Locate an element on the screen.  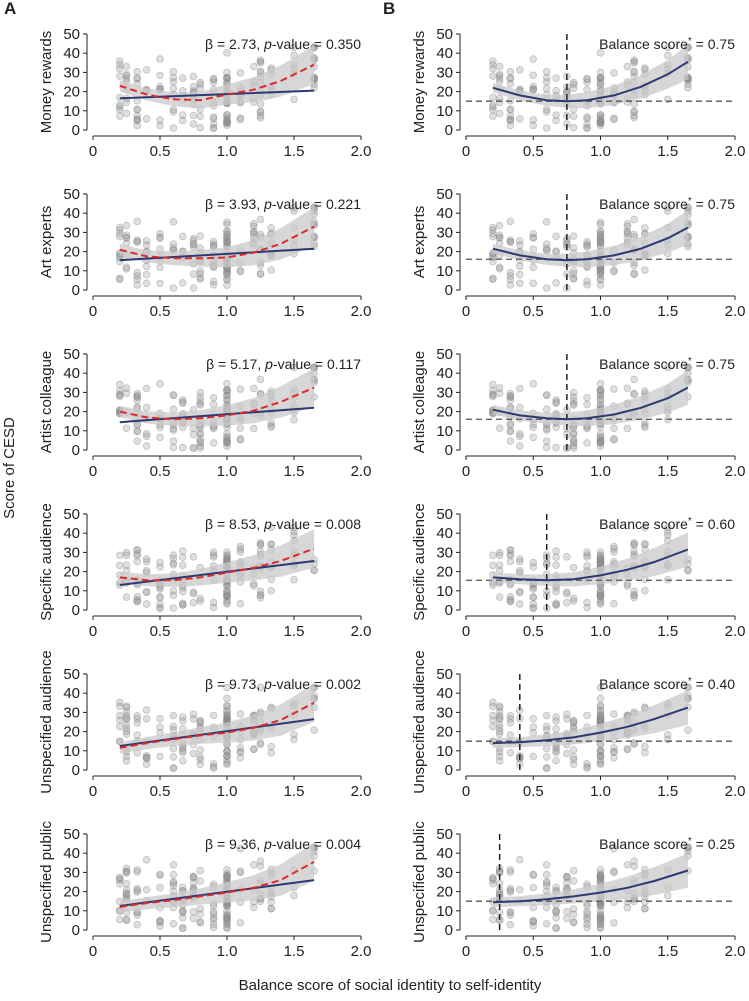
beta-annotation-a-5: β = 9.73, p-value = 0.002 is located at coordinates (283, 684).